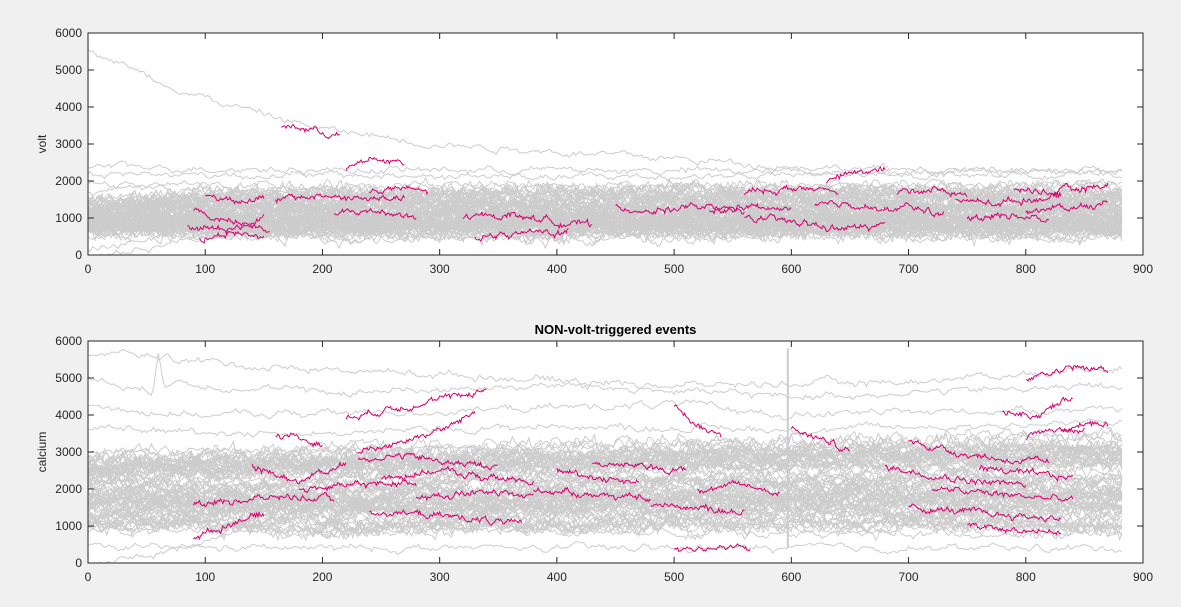  I want to click on y-tick-label: 3000, so click(68, 452).